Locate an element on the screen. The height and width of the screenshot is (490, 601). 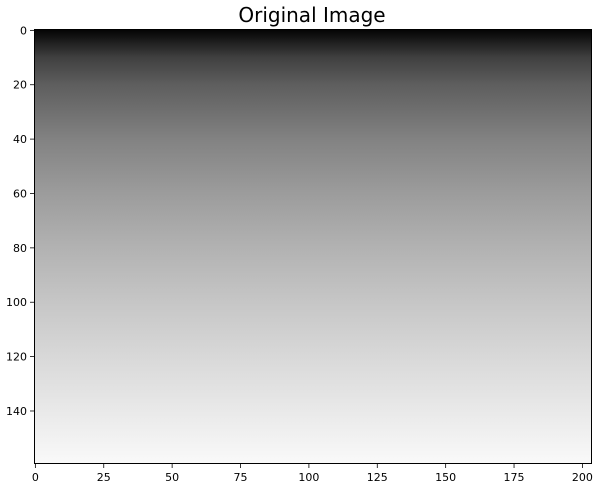
y-tick-label: 20 is located at coordinates (20, 85).